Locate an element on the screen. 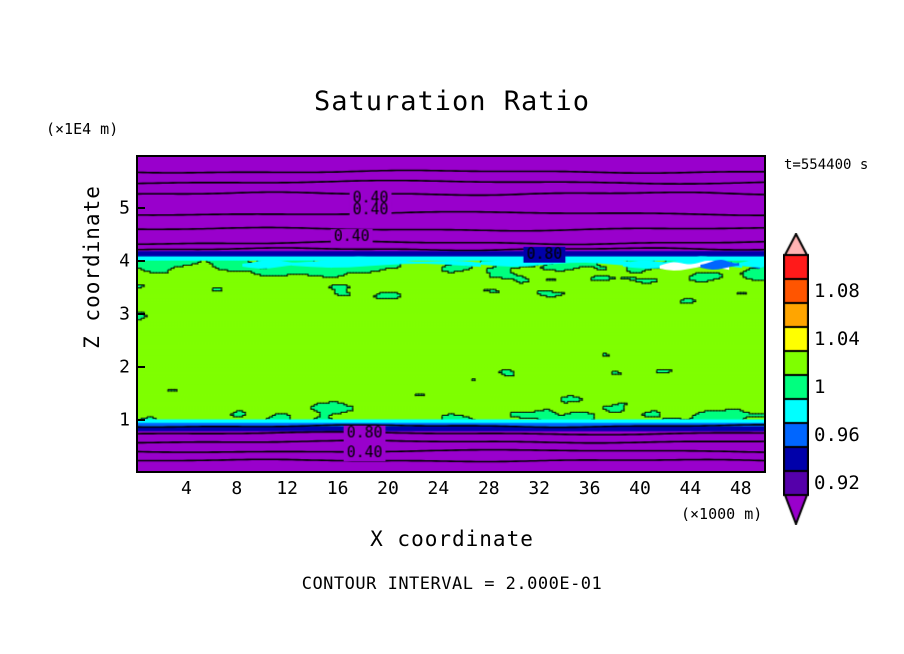 Image resolution: width=904 pixels, height=654 pixels. x-tick-label: 8 is located at coordinates (237, 488).